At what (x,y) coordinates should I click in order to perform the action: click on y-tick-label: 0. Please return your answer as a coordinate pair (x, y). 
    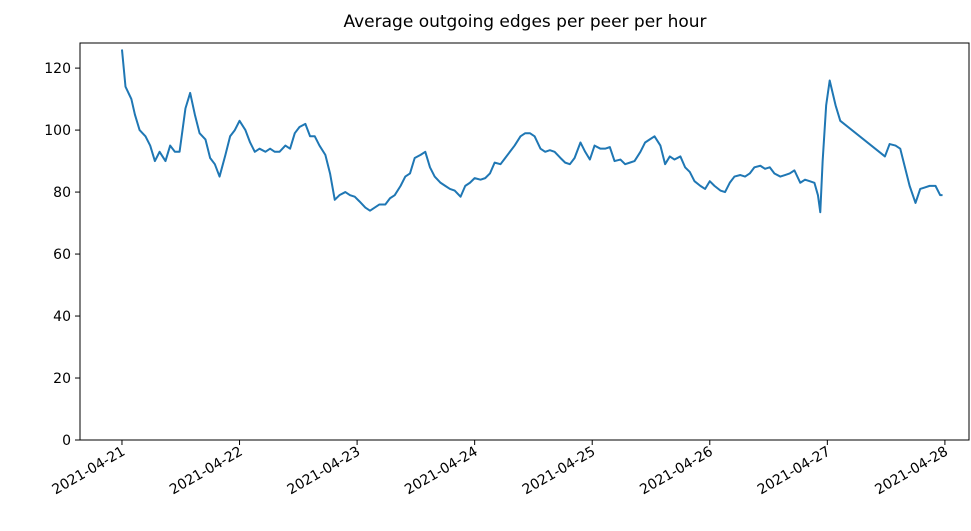
    Looking at the image, I should click on (66, 441).